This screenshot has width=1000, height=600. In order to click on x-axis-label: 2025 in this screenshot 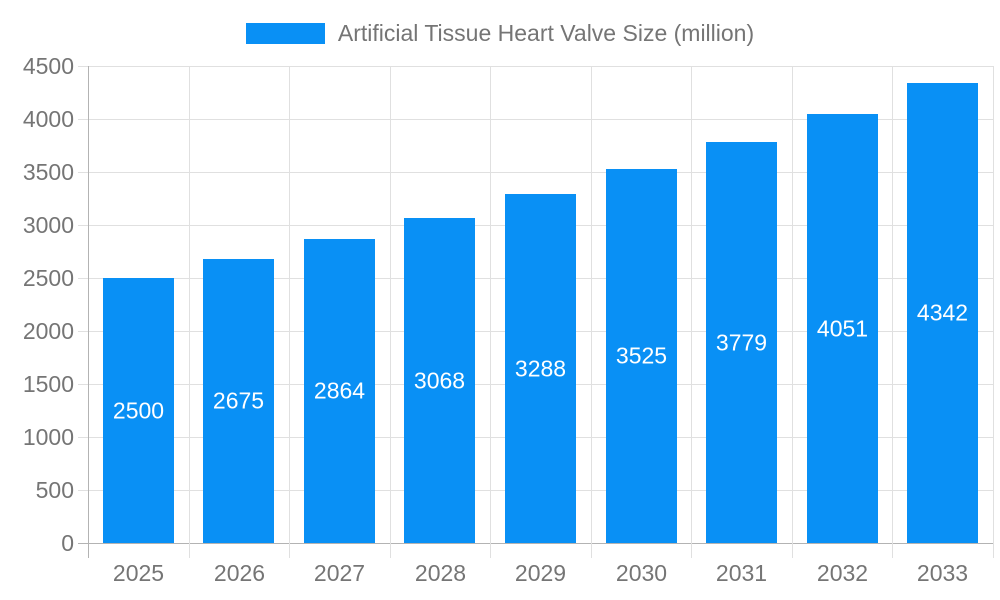, I will do `click(138, 573)`.